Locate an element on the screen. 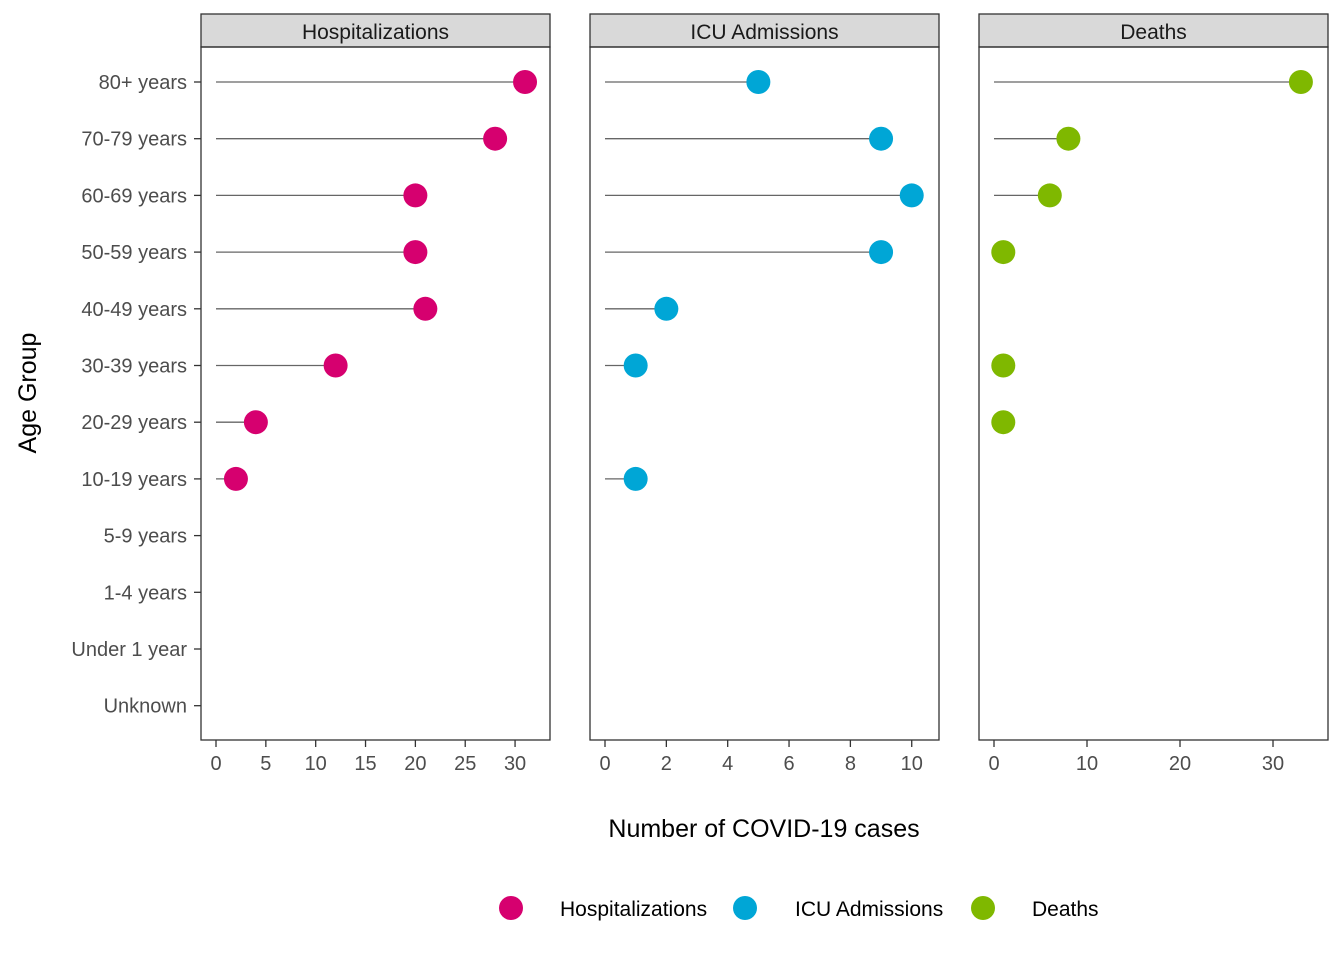 The width and height of the screenshot is (1344, 960). y-tick-label: 40-49 years is located at coordinates (134, 310).